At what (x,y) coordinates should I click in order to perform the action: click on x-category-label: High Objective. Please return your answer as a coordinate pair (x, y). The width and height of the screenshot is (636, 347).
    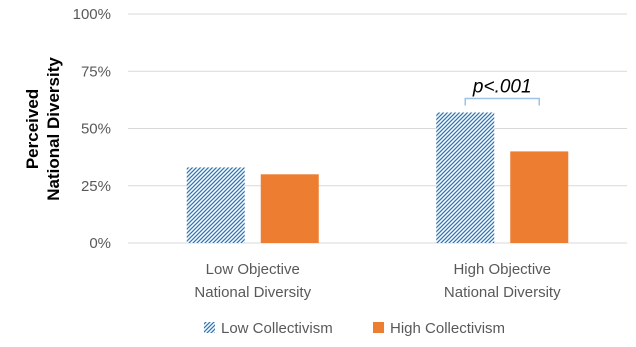
    Looking at the image, I should click on (502, 269).